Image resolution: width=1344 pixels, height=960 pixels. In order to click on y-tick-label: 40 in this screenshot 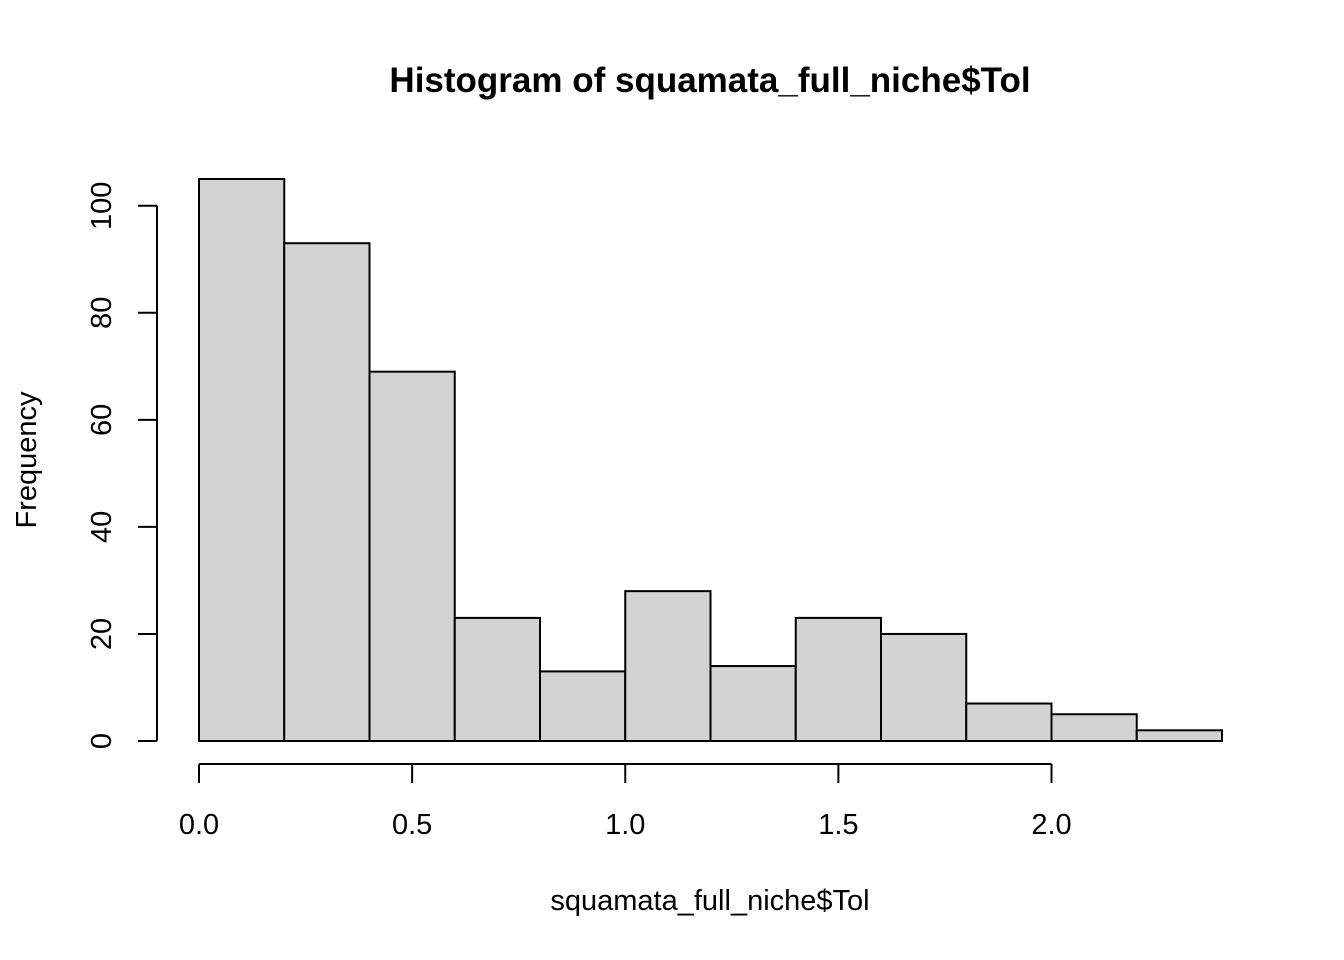, I will do `click(102, 527)`.